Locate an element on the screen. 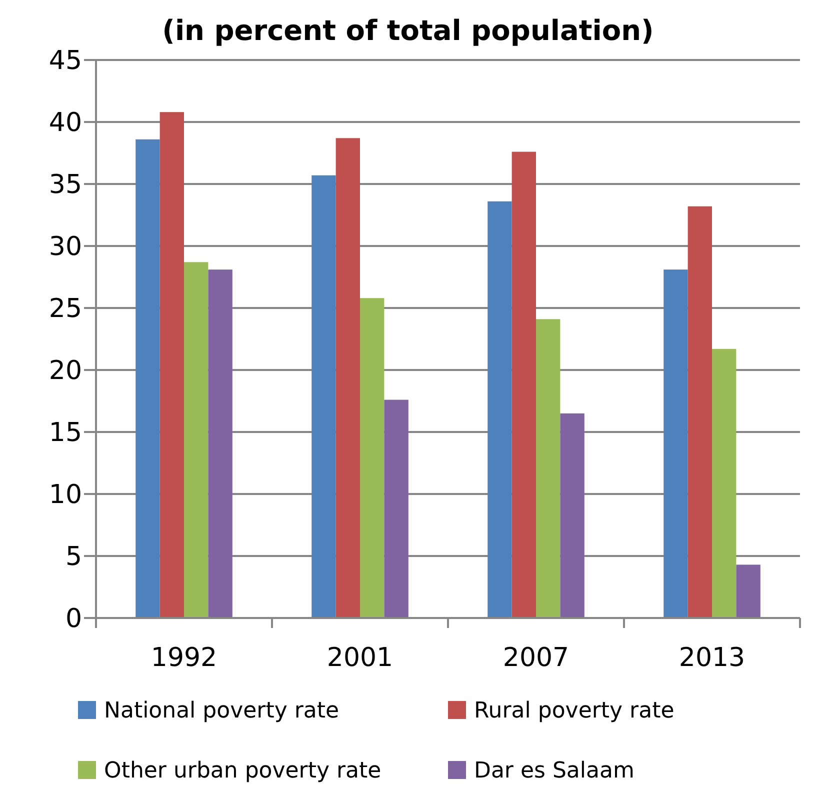 Image resolution: width=818 pixels, height=798 pixels. y-tick-label: 45 is located at coordinates (65, 61).